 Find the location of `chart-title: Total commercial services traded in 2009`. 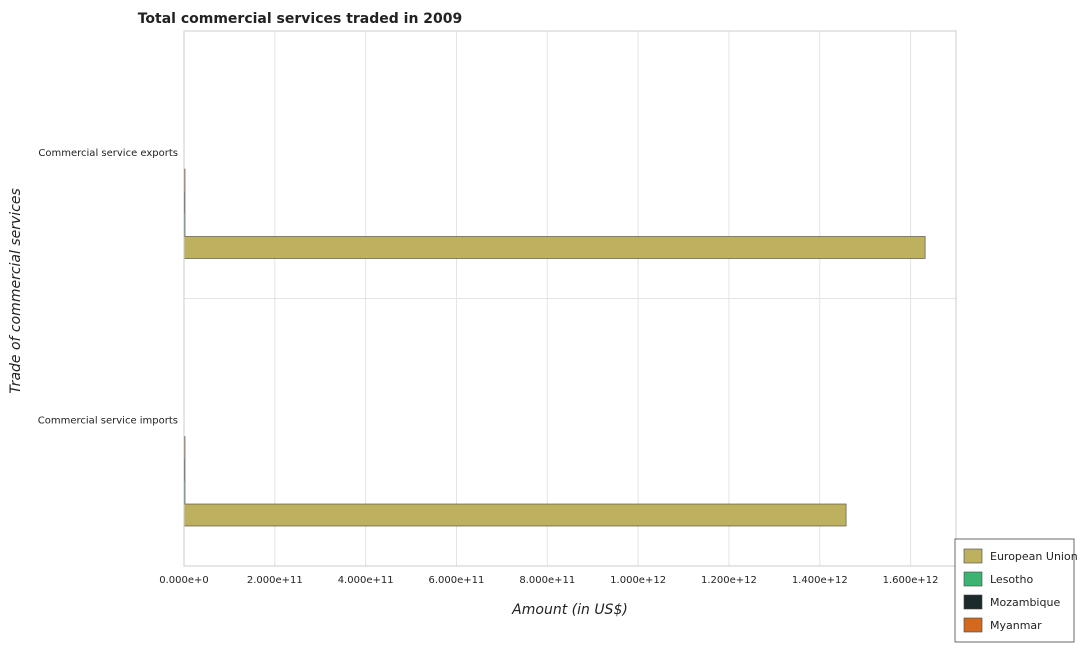

chart-title: Total commercial services traded in 2009 is located at coordinates (300, 19).